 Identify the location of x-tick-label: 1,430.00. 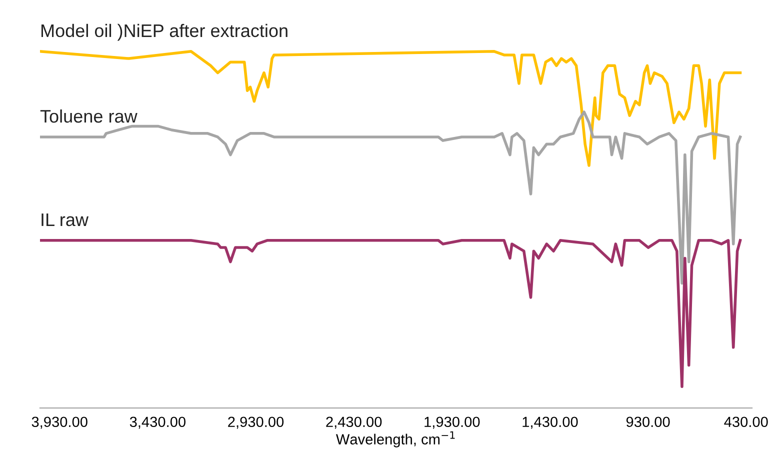
(550, 422).